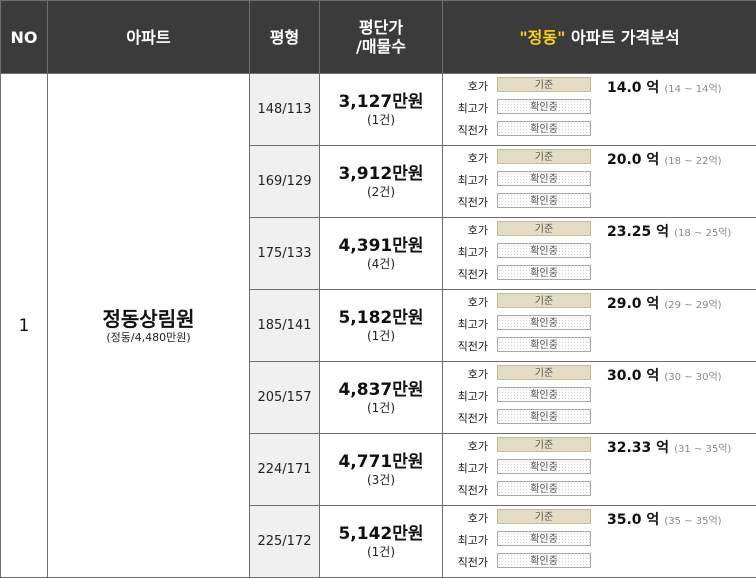  Describe the element at coordinates (284, 109) in the screenshot. I see `size-cell: 148/113` at that location.